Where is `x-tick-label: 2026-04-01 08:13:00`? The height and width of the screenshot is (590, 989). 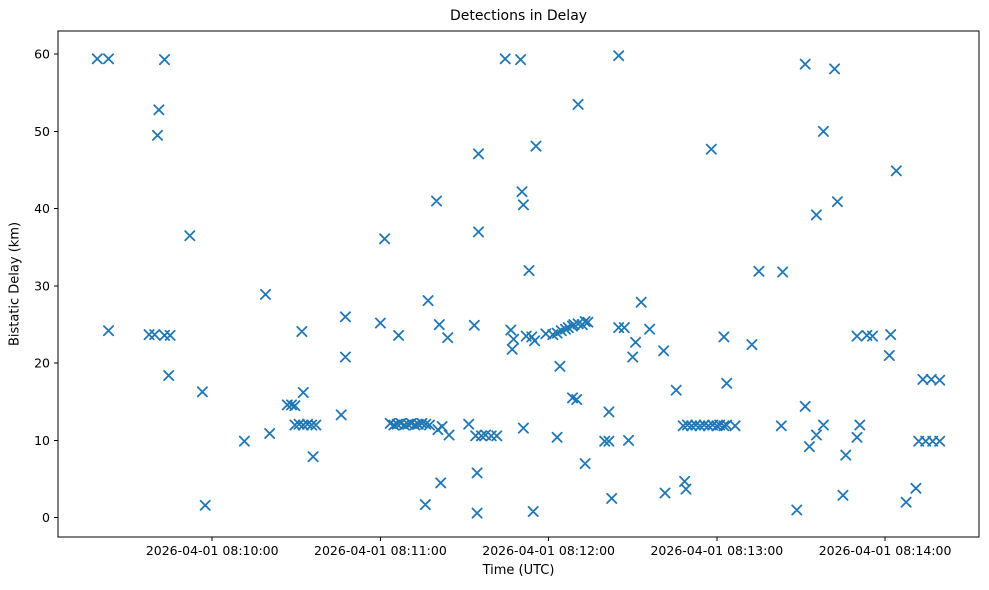 x-tick-label: 2026-04-01 08:13:00 is located at coordinates (716, 550).